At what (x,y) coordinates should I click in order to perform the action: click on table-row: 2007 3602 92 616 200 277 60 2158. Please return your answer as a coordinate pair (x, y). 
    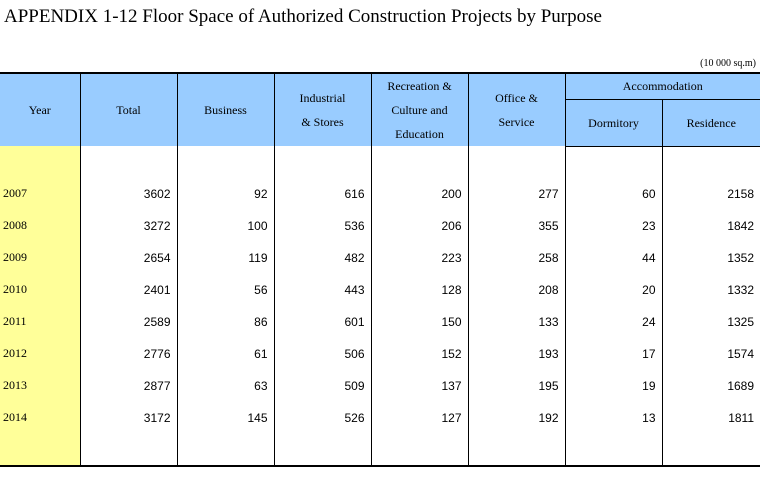
    Looking at the image, I should click on (380, 193).